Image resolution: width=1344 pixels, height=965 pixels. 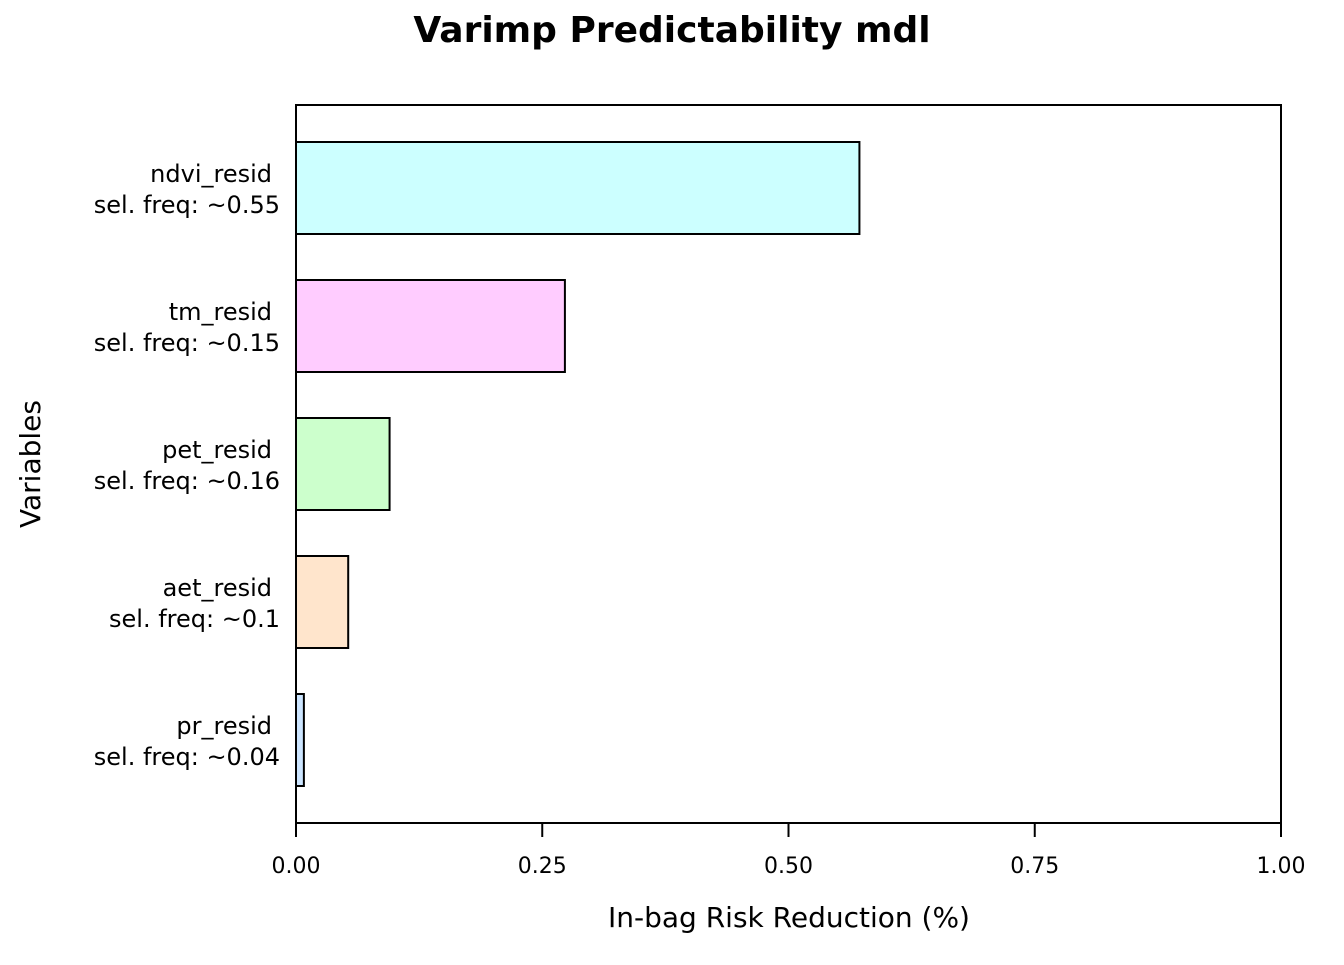 What do you see at coordinates (194, 619) in the screenshot?
I see `sel-freq-label-aet_resid: sel. freq: ~0.1` at bounding box center [194, 619].